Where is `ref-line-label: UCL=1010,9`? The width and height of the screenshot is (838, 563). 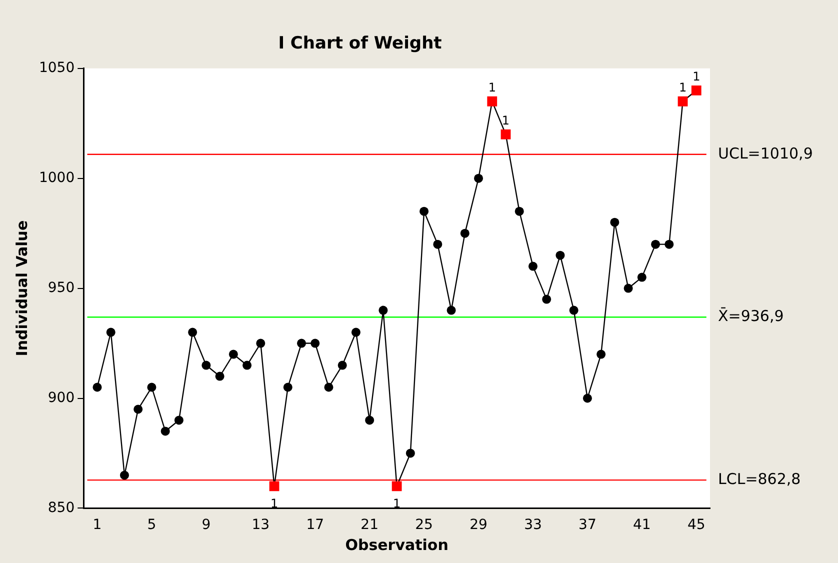
ref-line-label: UCL=1010,9 is located at coordinates (765, 153).